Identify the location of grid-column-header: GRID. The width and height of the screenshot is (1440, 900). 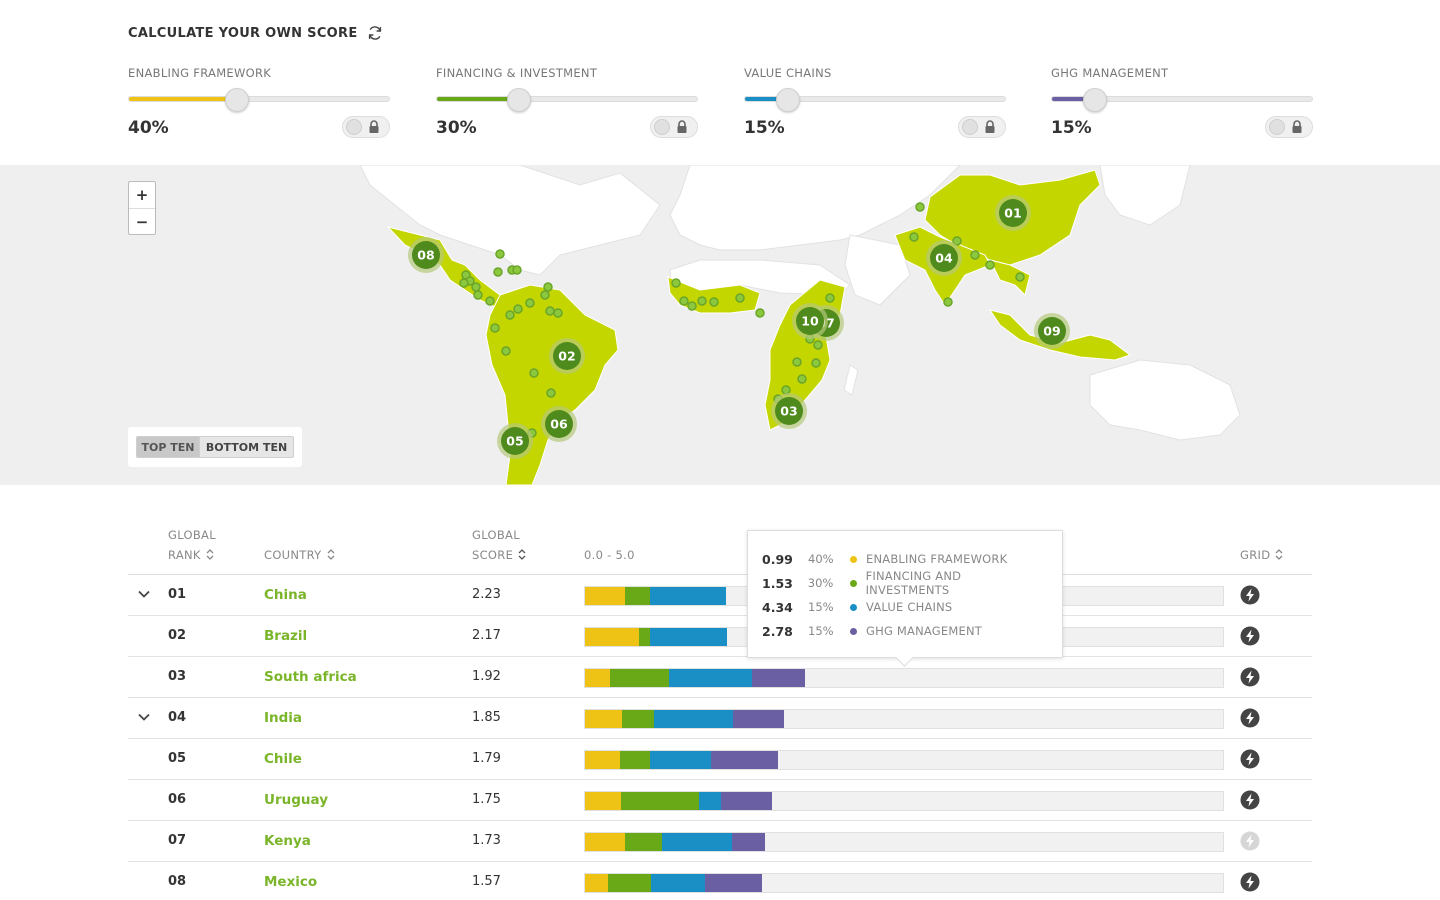
(1261, 555).